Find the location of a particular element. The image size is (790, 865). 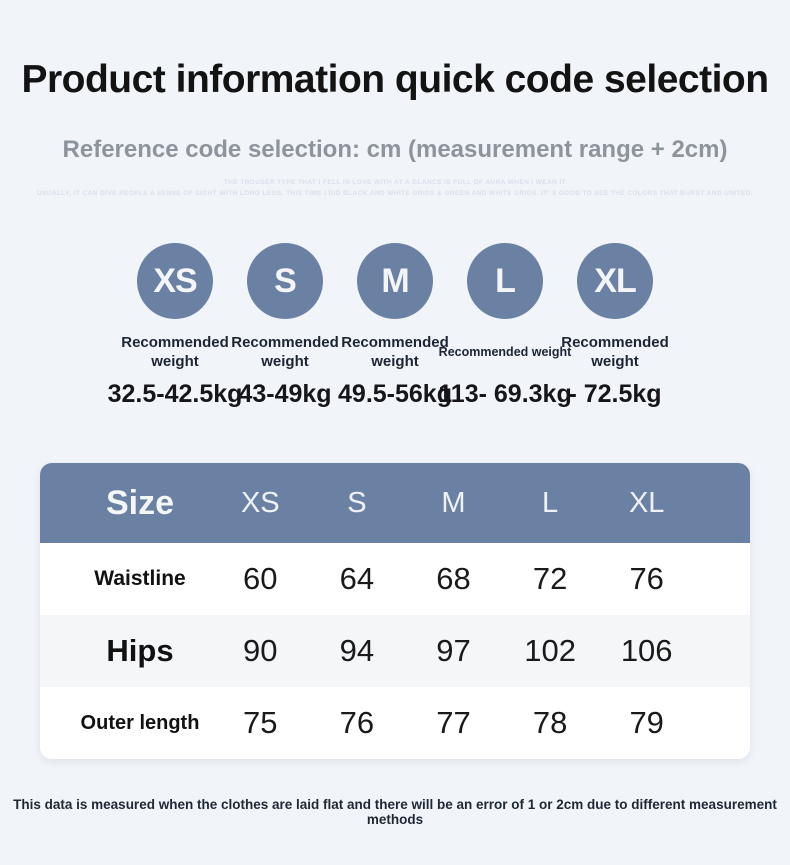

weight-range-s: 43-49kg is located at coordinates (285, 394).